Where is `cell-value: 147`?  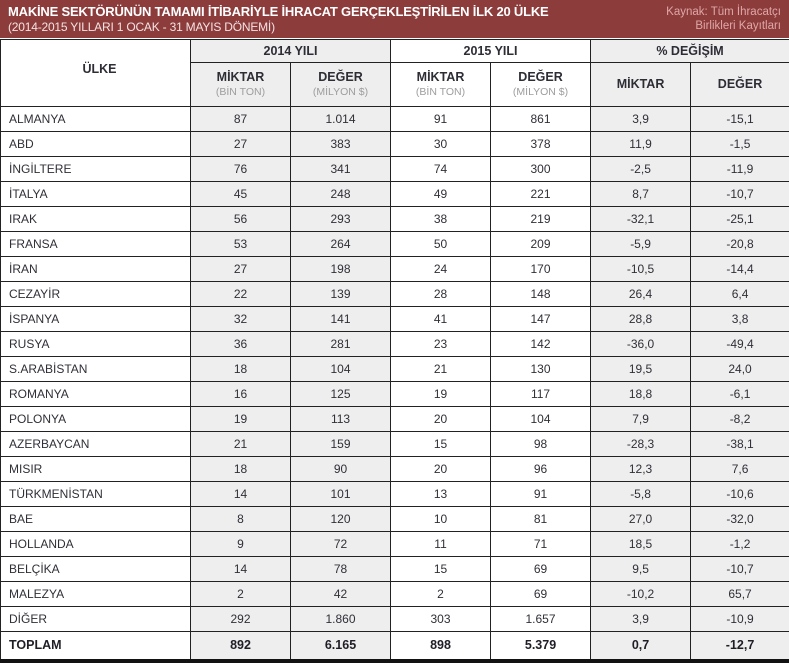 cell-value: 147 is located at coordinates (541, 319).